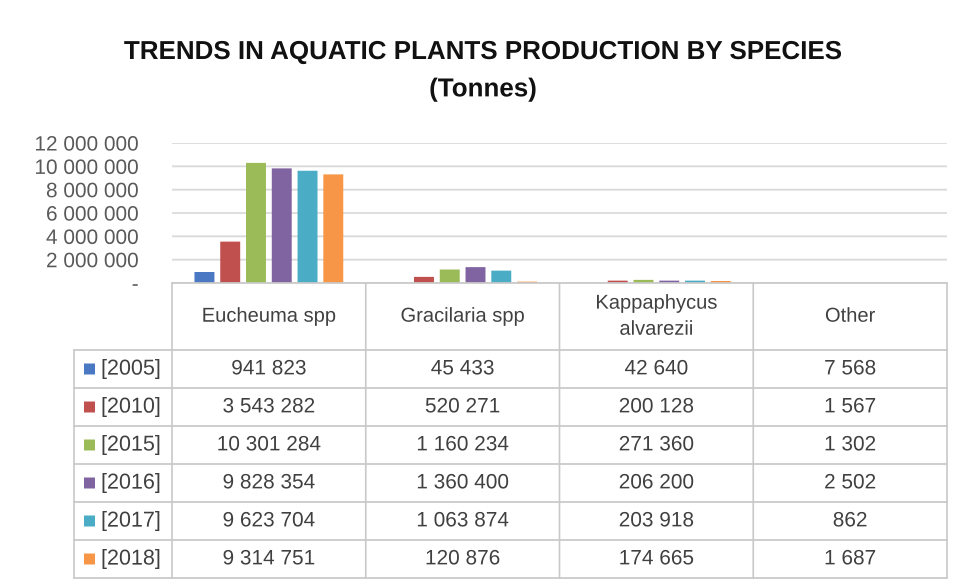 Image resolution: width=961 pixels, height=583 pixels. Describe the element at coordinates (851, 557) in the screenshot. I see `data-label: 1 687` at that location.